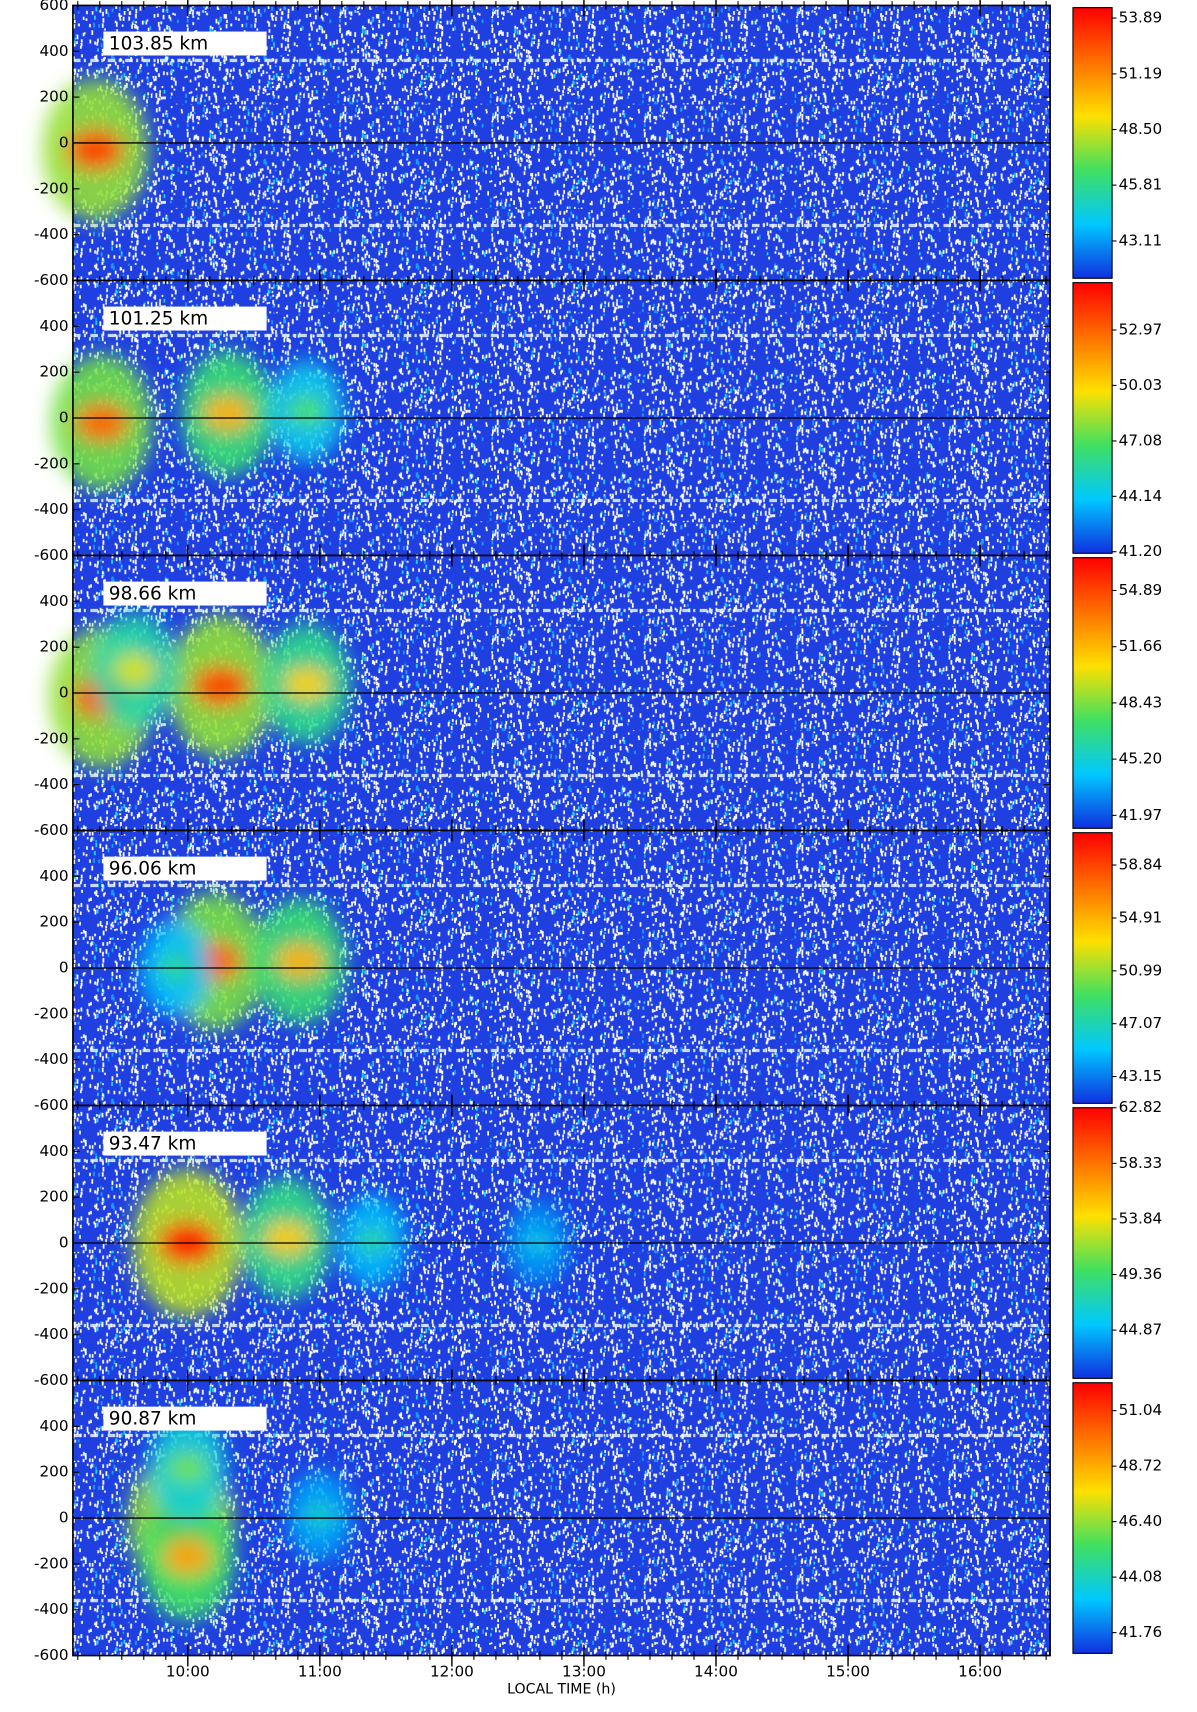 The width and height of the screenshot is (1197, 1712). I want to click on x-tick-label: 13:00, so click(584, 1671).